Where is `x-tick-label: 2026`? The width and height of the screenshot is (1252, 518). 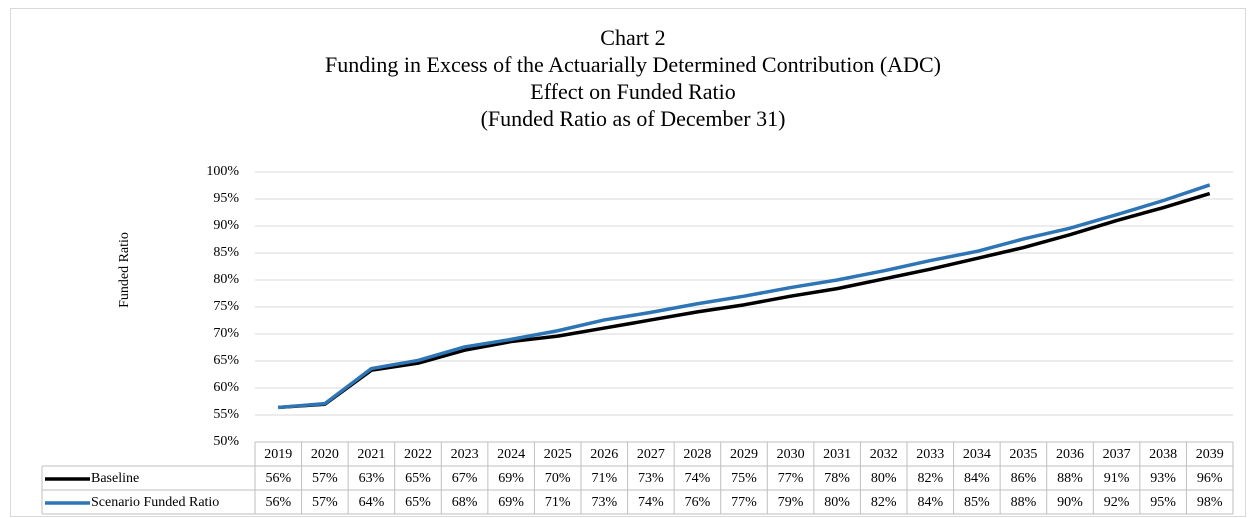
x-tick-label: 2026 is located at coordinates (604, 454).